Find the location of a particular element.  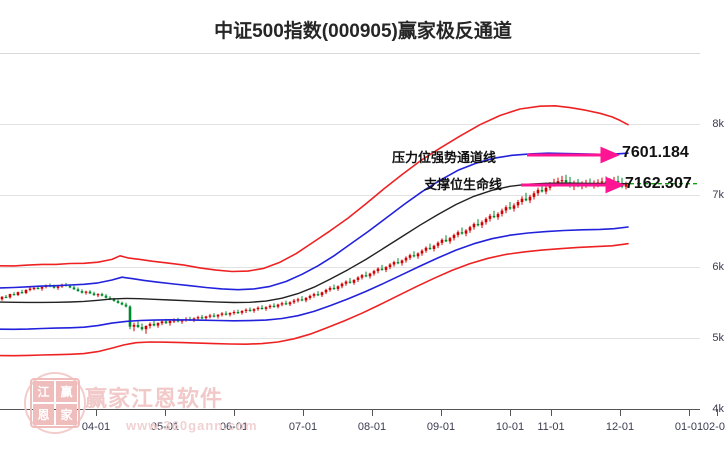

y-axis-label-4k: 4k is located at coordinates (718, 409).